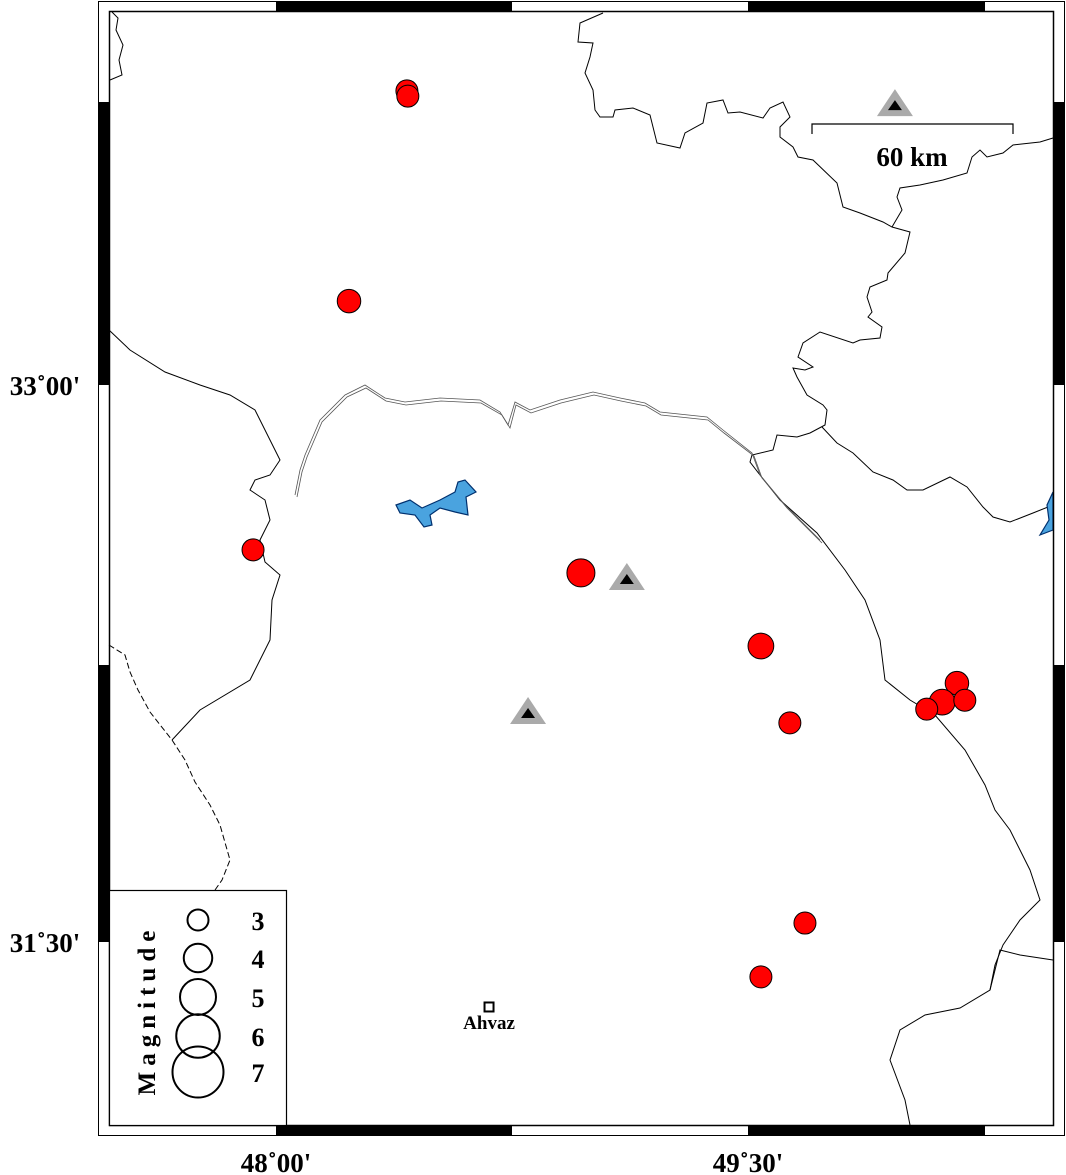 Image resolution: width=1066 pixels, height=1175 pixels. Describe the element at coordinates (258, 998) in the screenshot. I see `legend-label: 5` at that location.